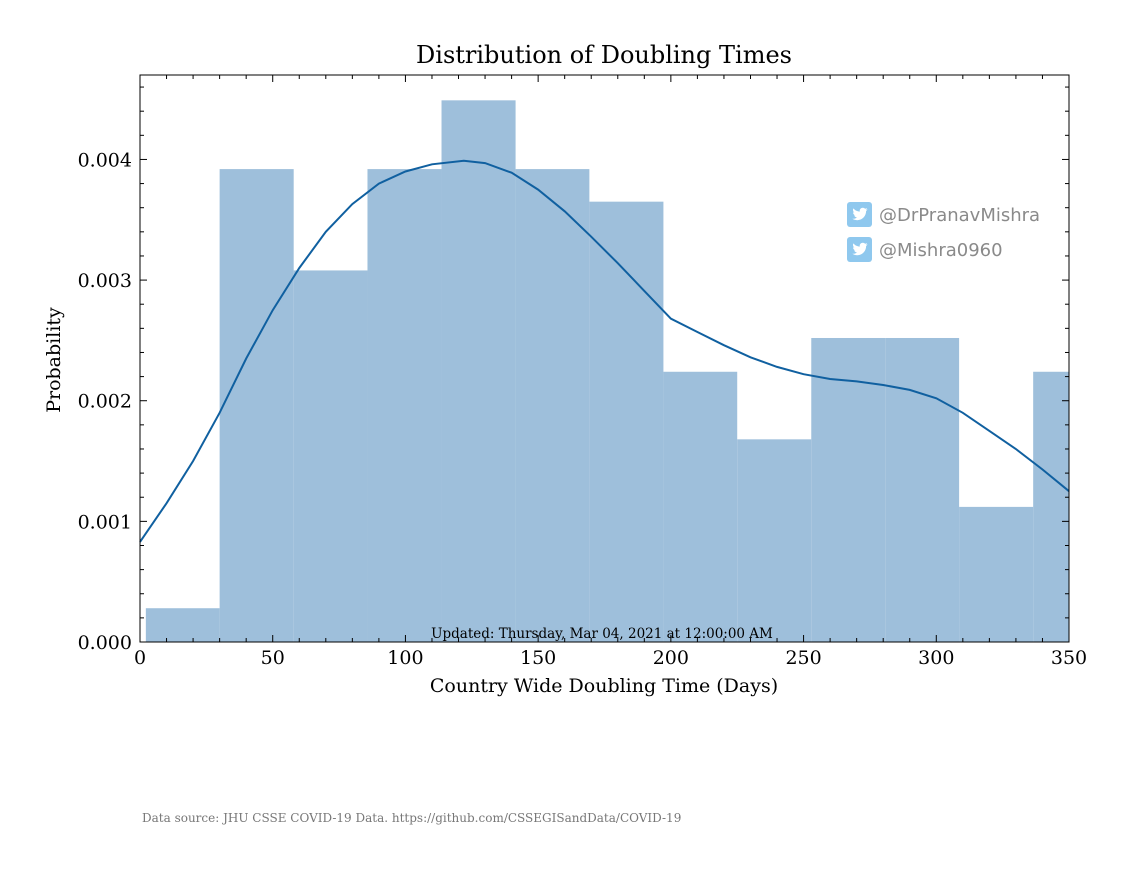  What do you see at coordinates (54, 360) in the screenshot?
I see `y-axis-label: Probability` at bounding box center [54, 360].